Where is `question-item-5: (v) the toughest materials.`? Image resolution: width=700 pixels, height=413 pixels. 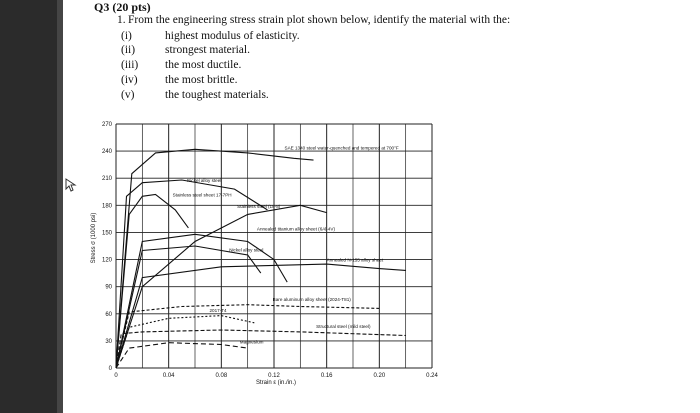 question-item-5: (v) the toughest materials. is located at coordinates (195, 95).